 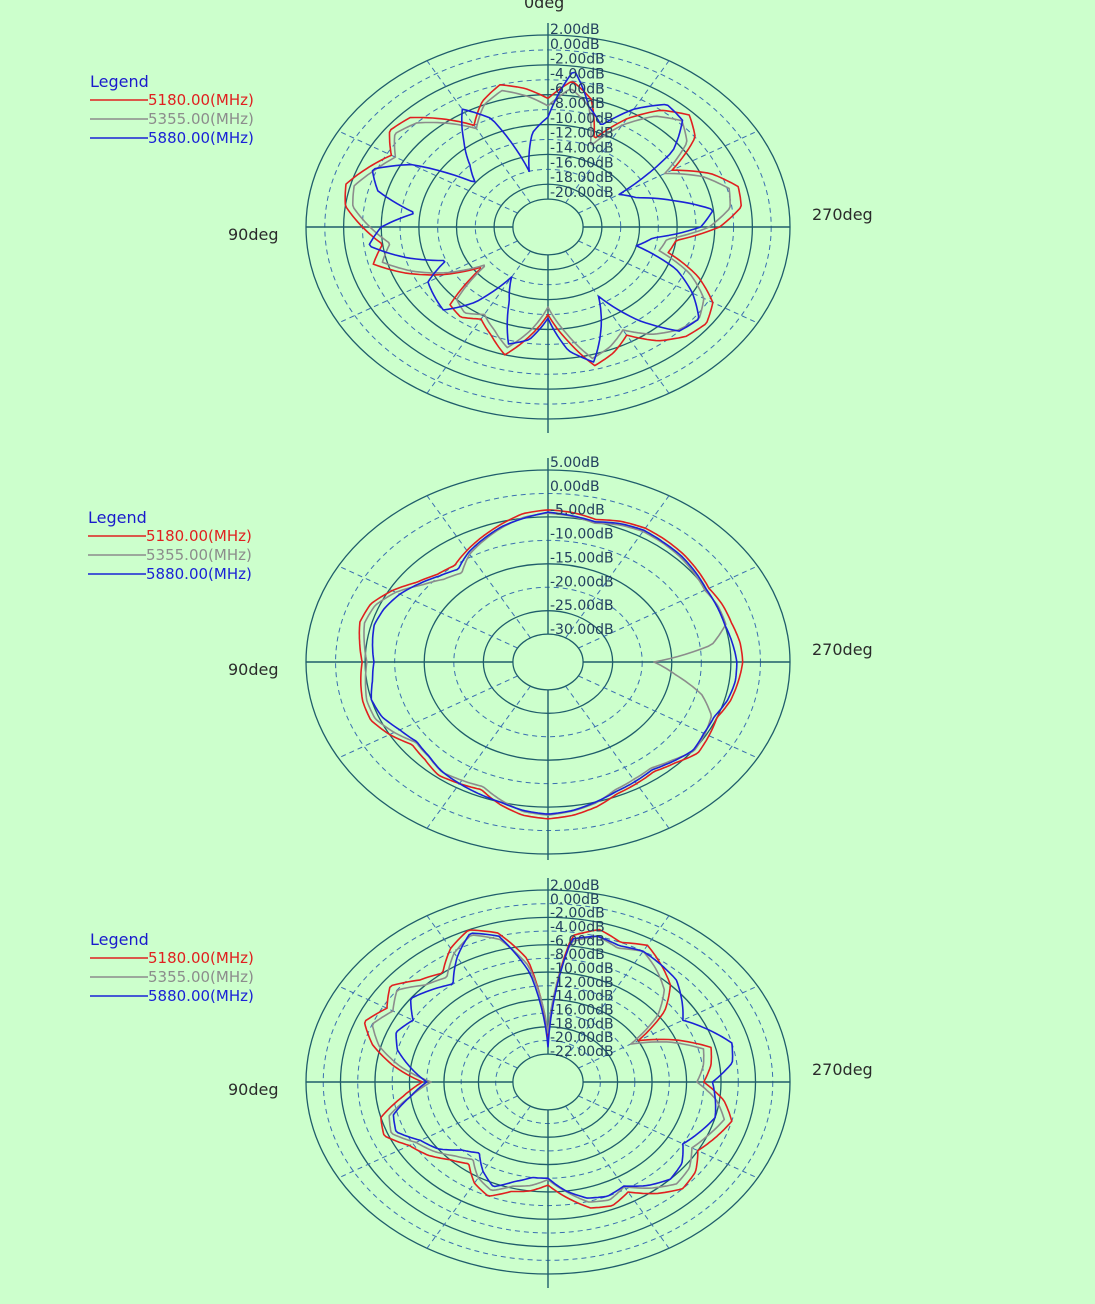 What do you see at coordinates (582, 1052) in the screenshot?
I see `radial-tick-label: -22.00dB` at bounding box center [582, 1052].